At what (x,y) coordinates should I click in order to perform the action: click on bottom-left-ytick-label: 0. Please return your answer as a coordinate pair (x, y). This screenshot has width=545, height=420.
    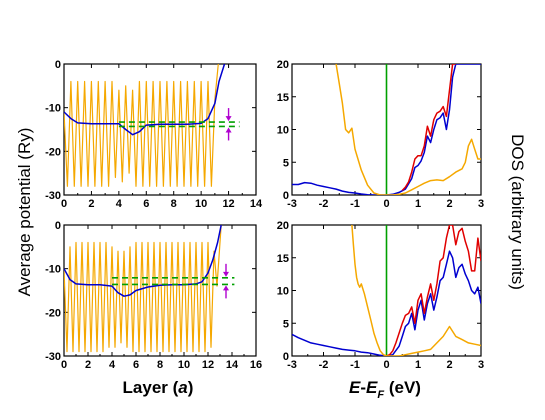
    Looking at the image, I should click on (58, 226).